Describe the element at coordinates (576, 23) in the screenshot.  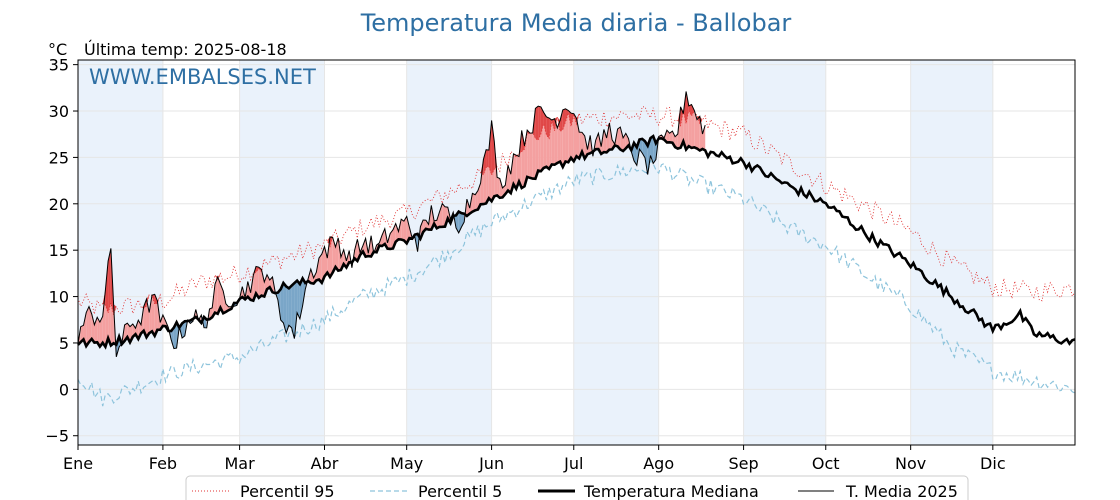
I see `chart-title: Temperatura Media diaria - Ballobar` at that location.